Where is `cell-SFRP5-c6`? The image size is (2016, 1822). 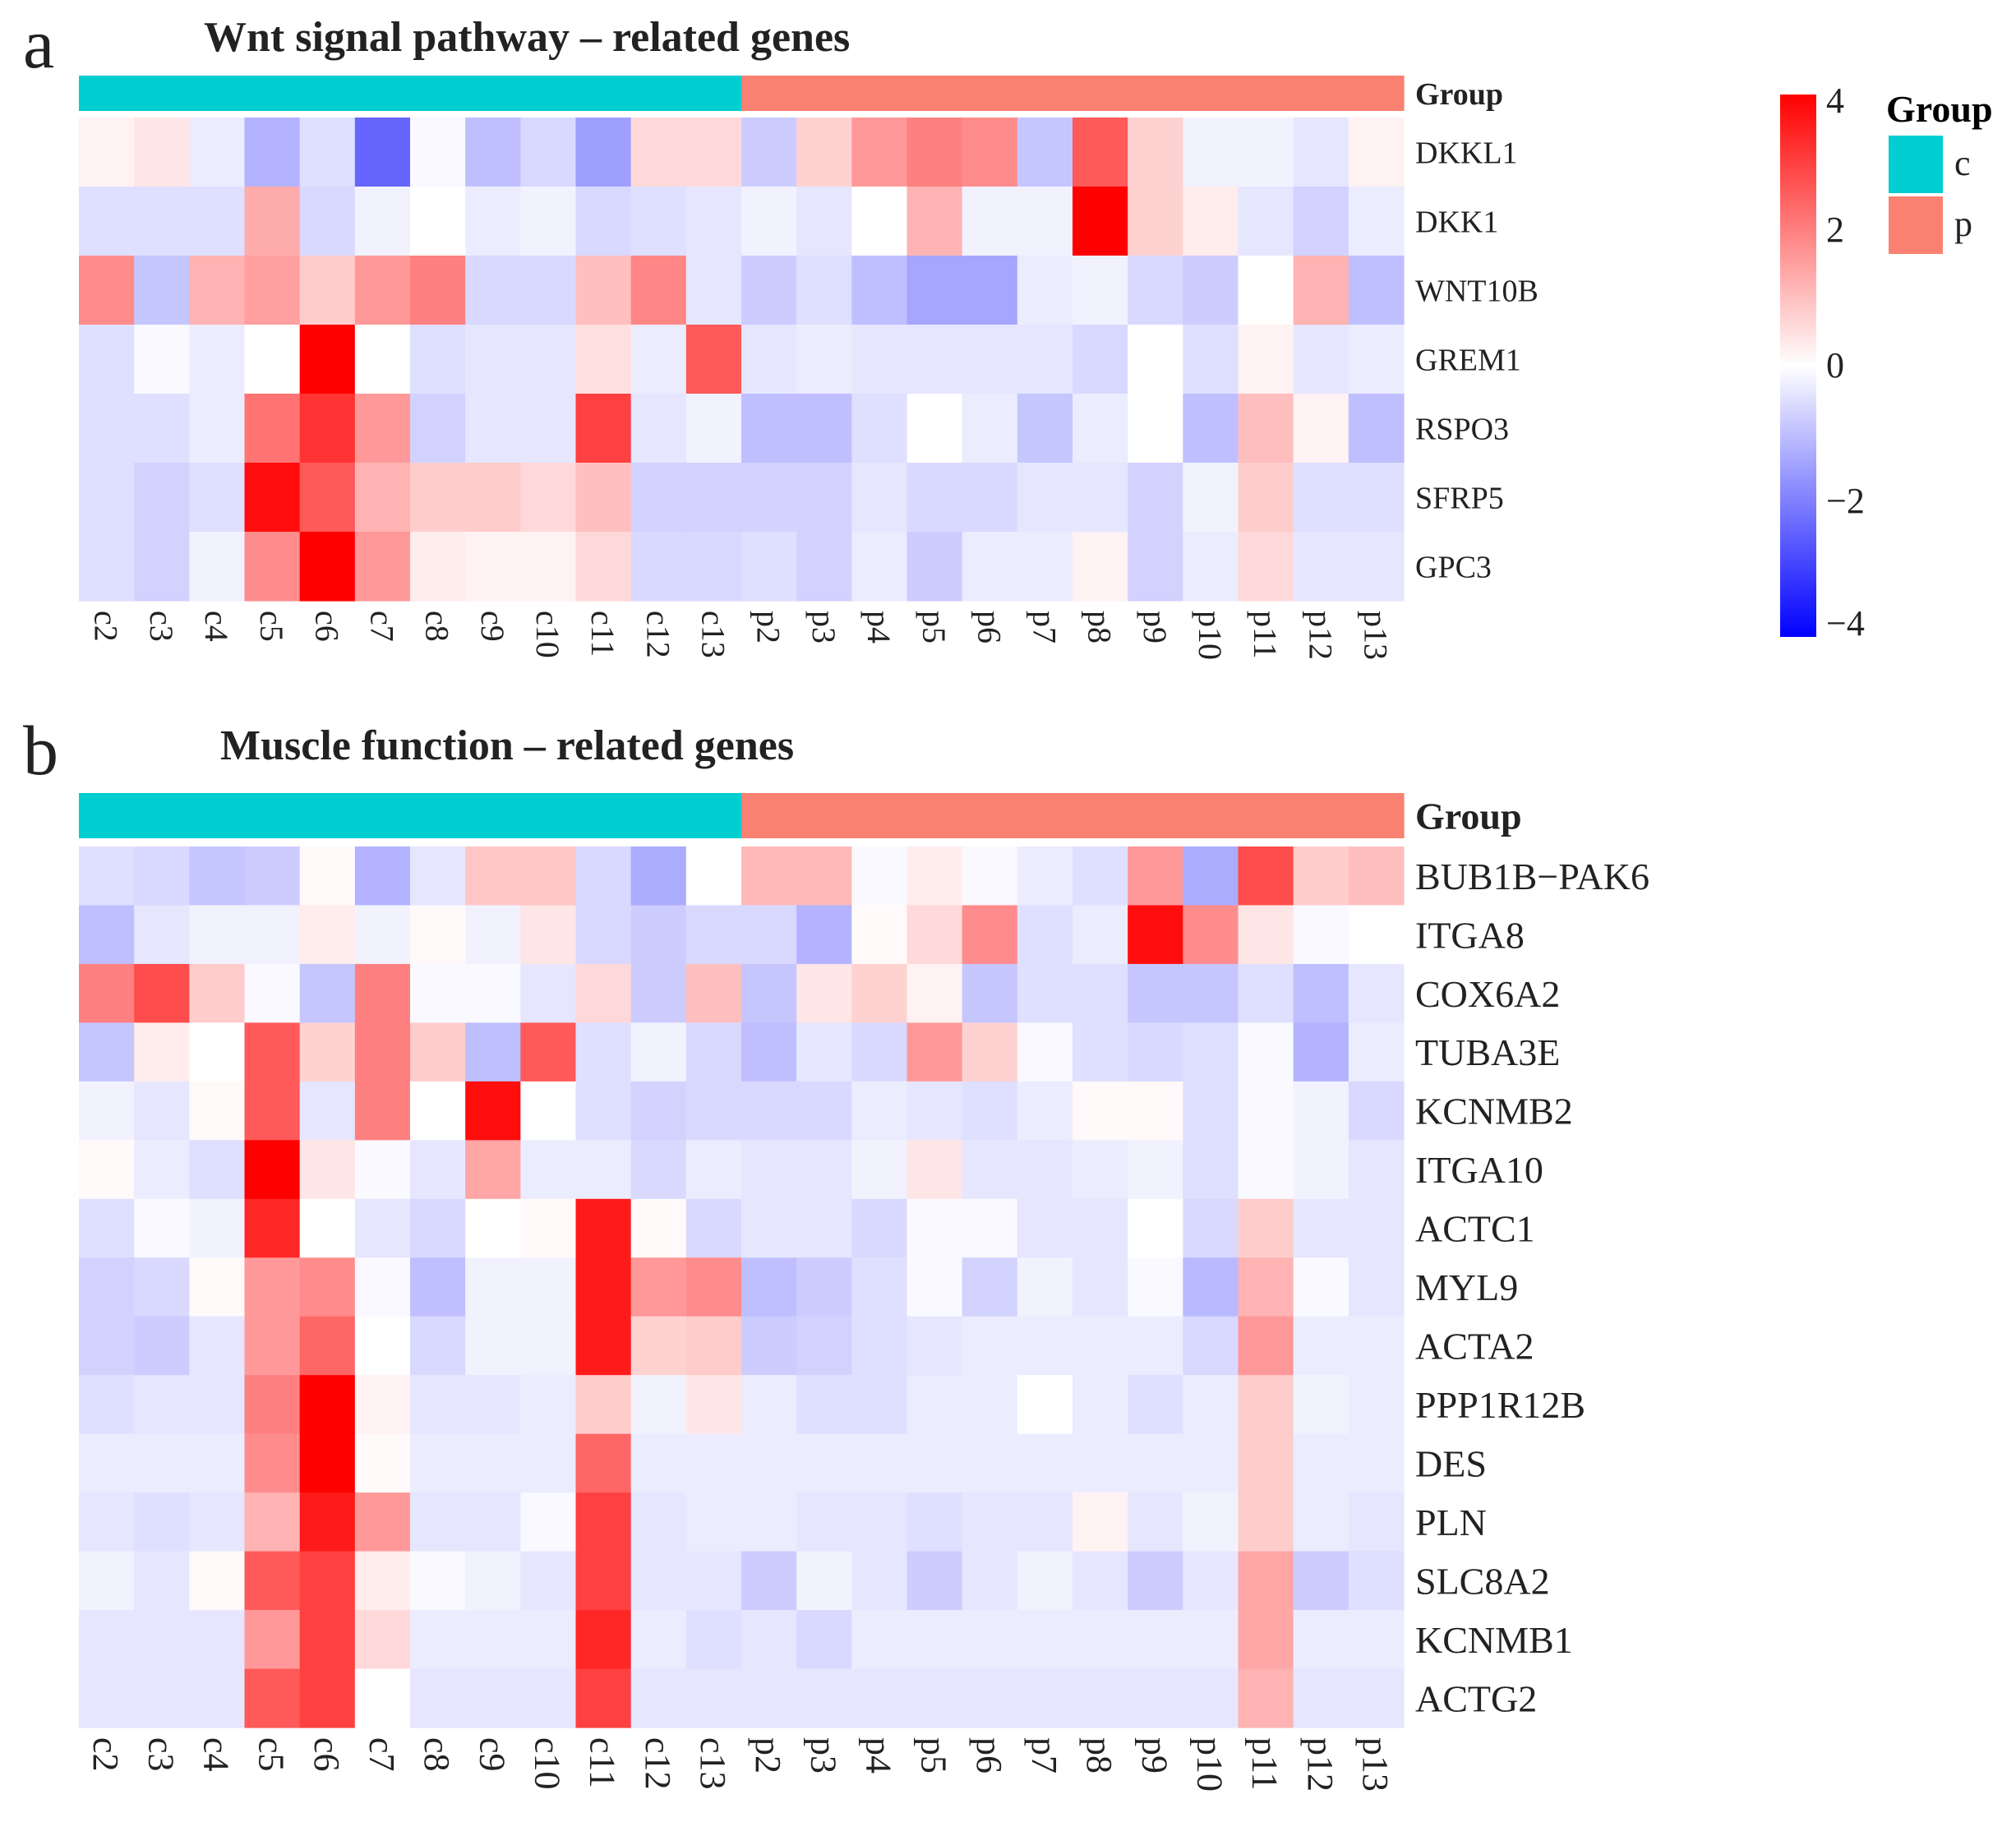
cell-SFRP5-c6 is located at coordinates (328, 498).